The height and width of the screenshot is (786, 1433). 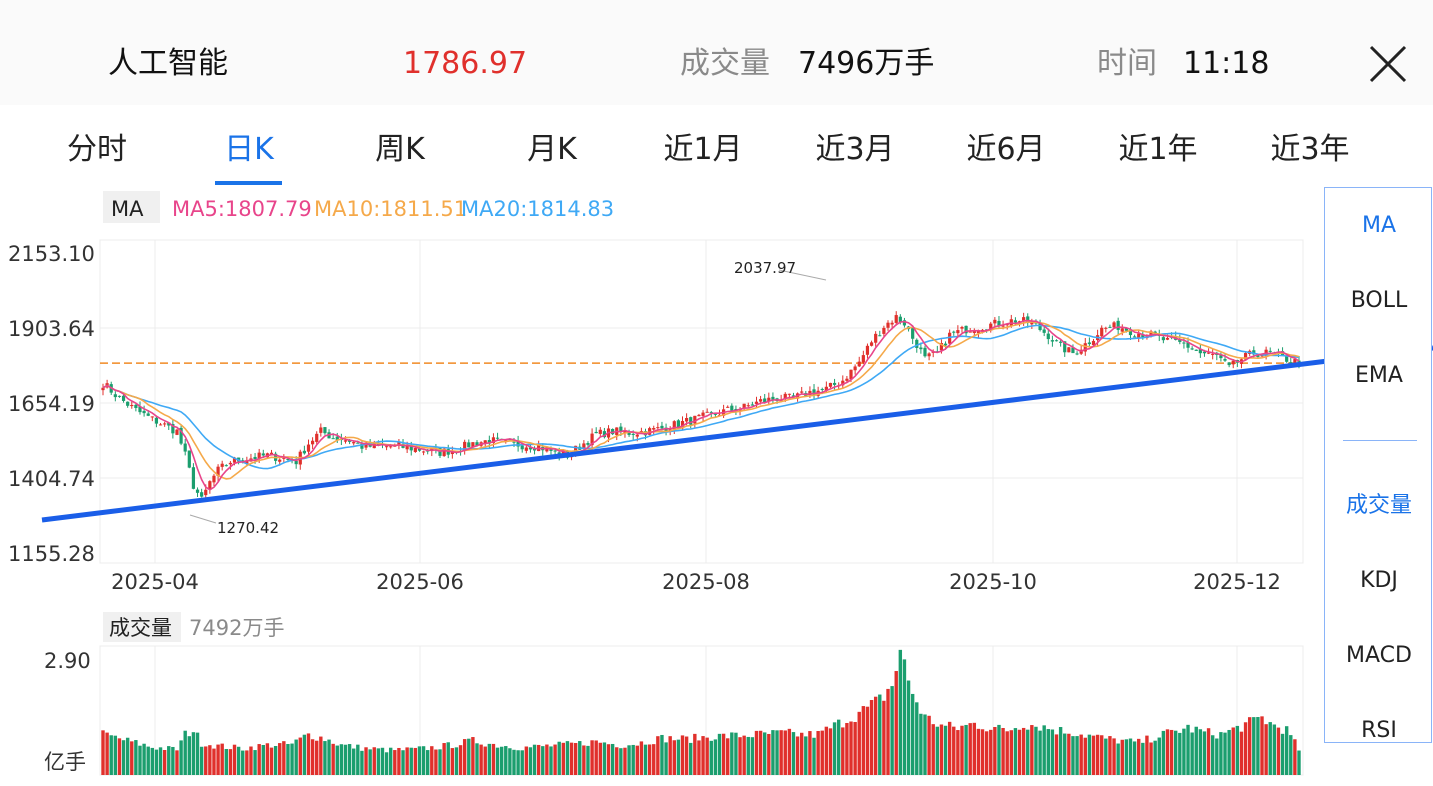 I want to click on indicator-boll: BOLL, so click(x=1379, y=300).